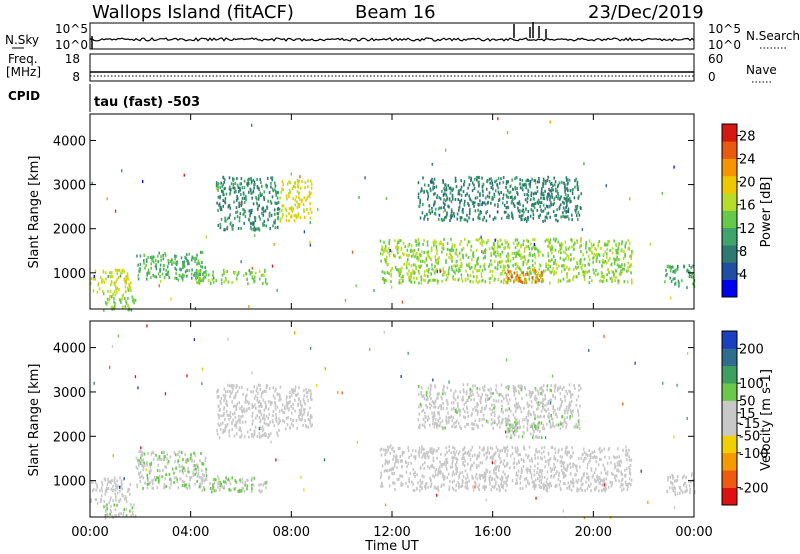  I want to click on velocity-x-tick-label: 12:00, so click(391, 532).